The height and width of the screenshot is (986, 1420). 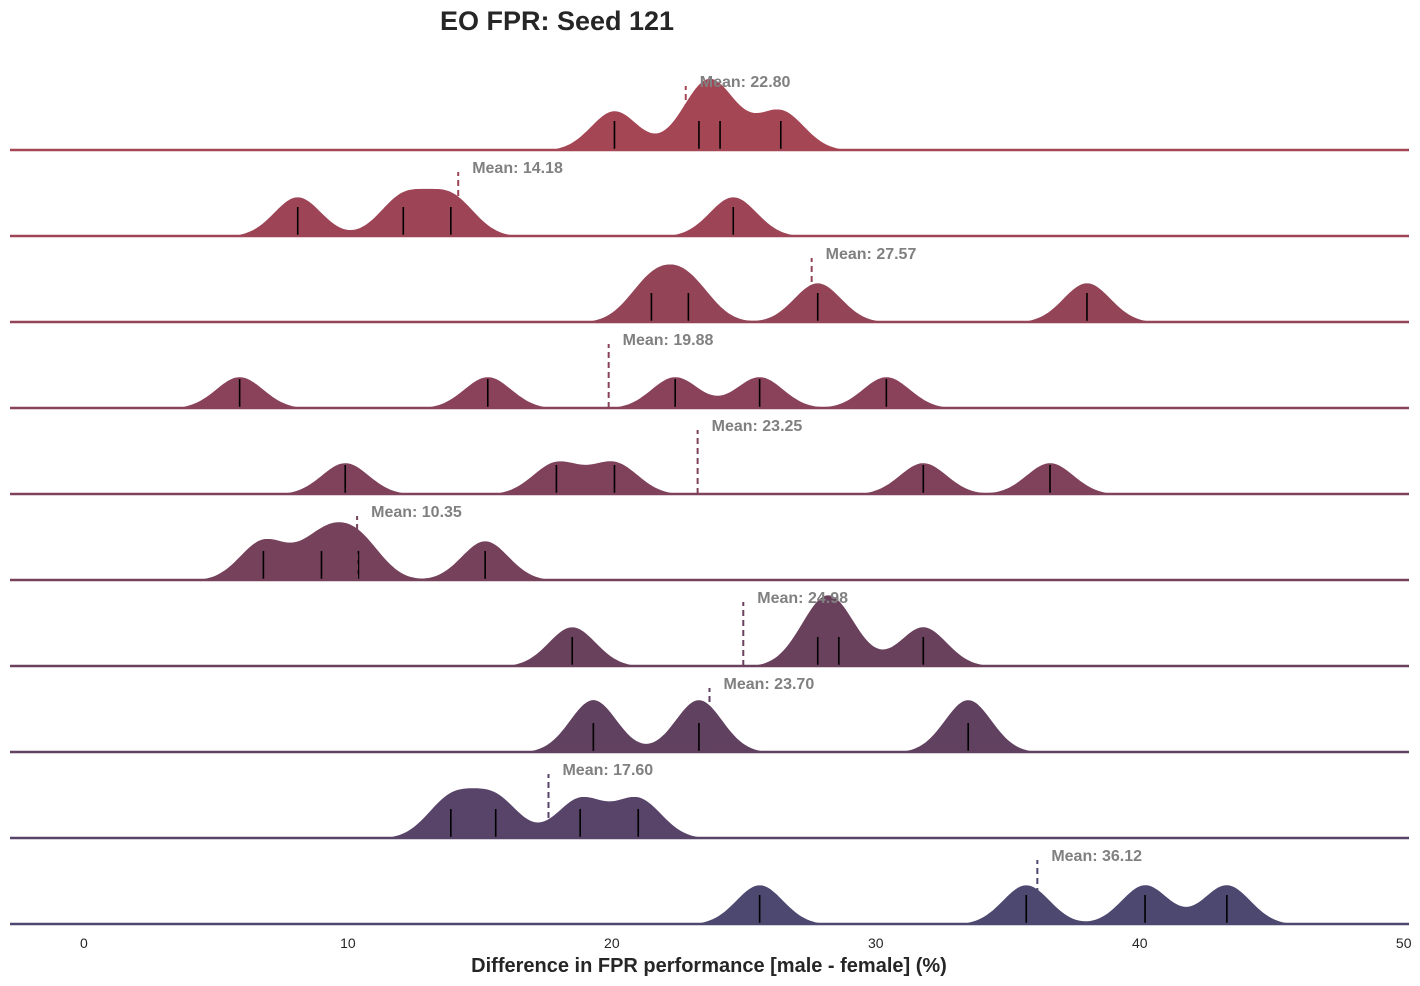 I want to click on ridge-3: Mean: 27.57, so click(x=709, y=285).